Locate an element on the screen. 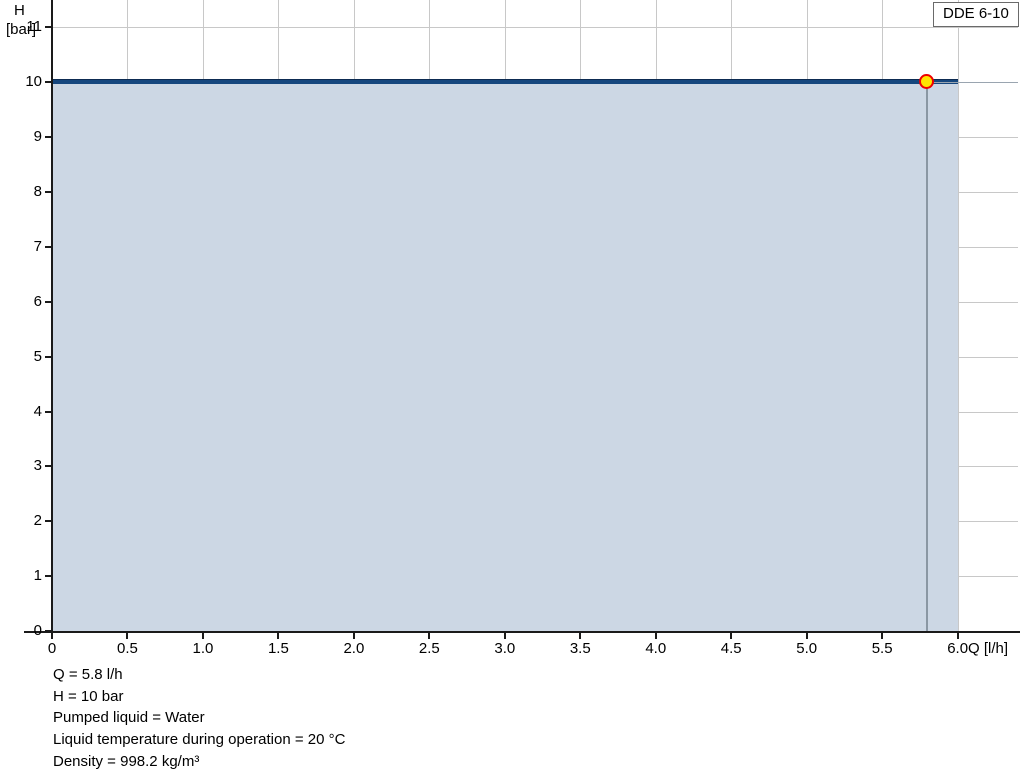  y-axis-title-unit: [bar] is located at coordinates (21, 29).